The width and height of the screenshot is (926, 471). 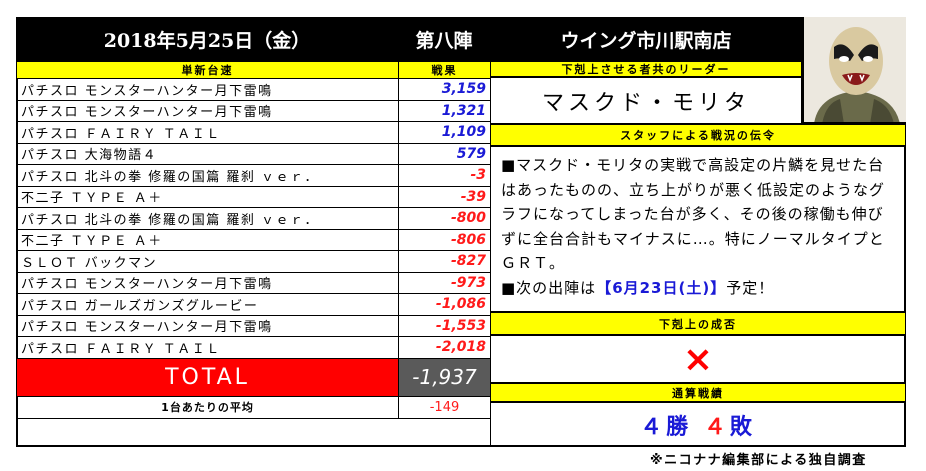 I want to click on leader-name-box: マスクド・モリタ, so click(x=646, y=100).